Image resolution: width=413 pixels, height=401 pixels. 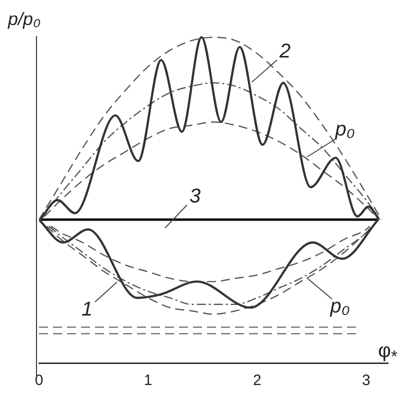 I want to click on x-axis-title: φ$_{*}$, so click(x=388, y=353).